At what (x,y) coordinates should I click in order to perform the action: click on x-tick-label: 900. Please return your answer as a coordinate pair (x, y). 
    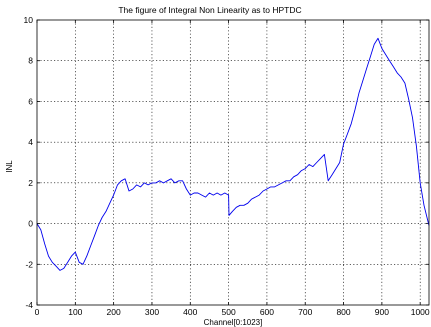
    Looking at the image, I should click on (382, 312).